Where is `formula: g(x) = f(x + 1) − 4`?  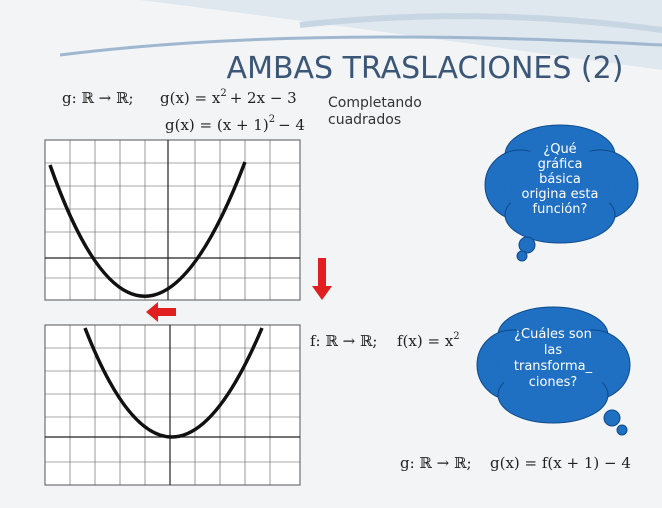
formula: g(x) = f(x + 1) − 4 is located at coordinates (560, 463).